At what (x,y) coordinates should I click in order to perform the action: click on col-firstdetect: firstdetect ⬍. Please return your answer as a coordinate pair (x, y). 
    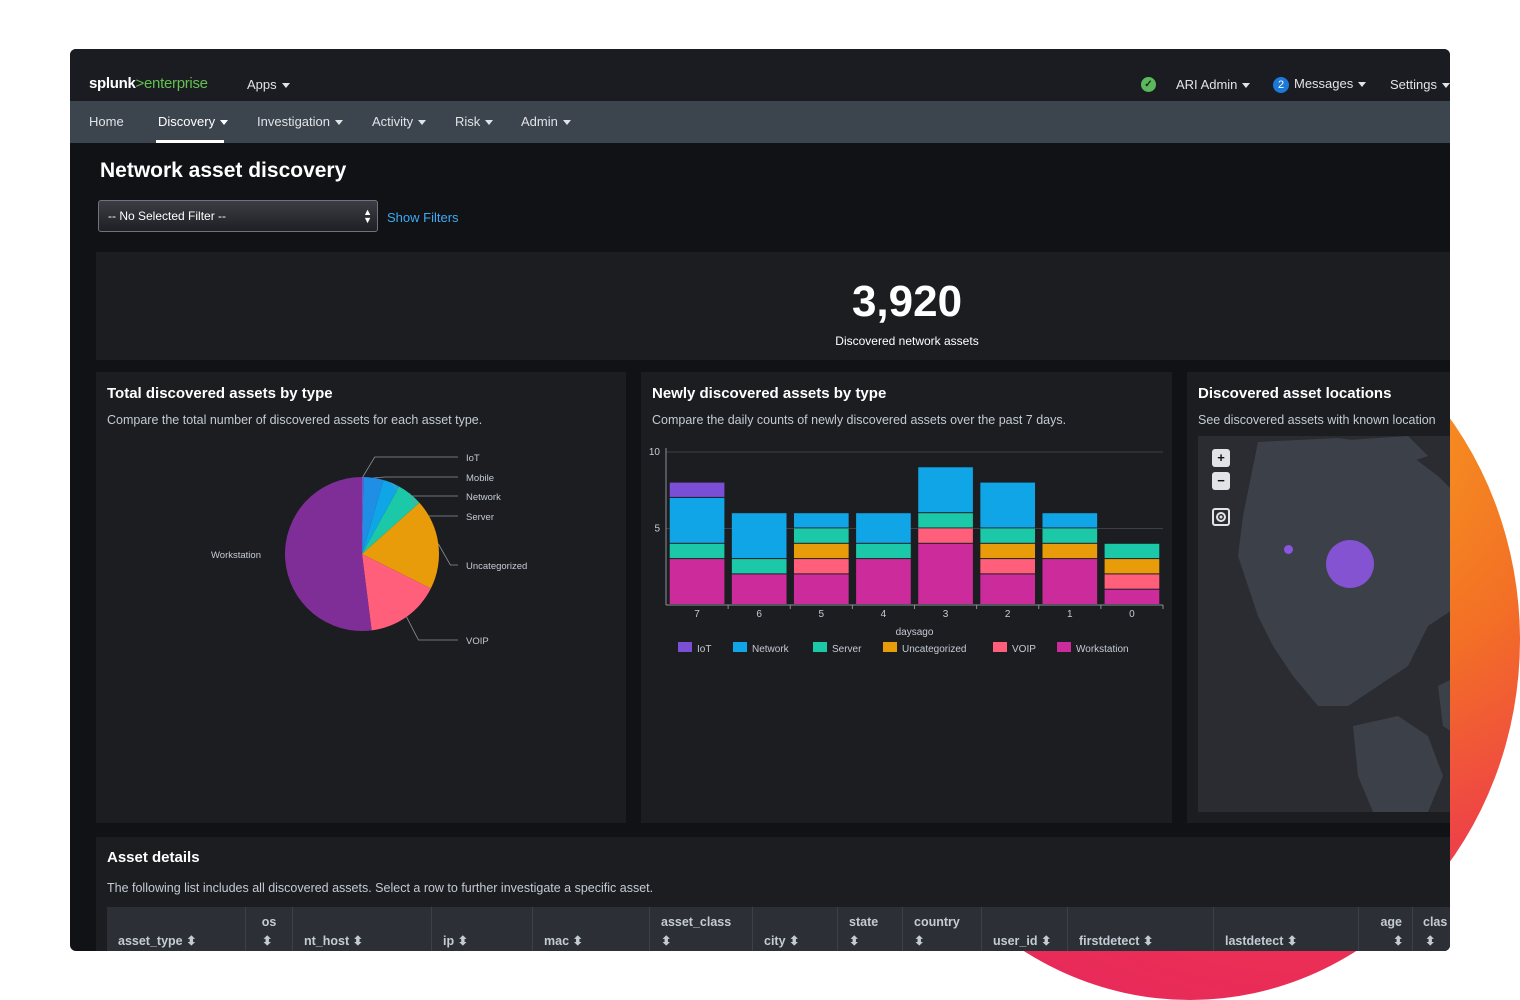
    Looking at the image, I should click on (1141, 929).